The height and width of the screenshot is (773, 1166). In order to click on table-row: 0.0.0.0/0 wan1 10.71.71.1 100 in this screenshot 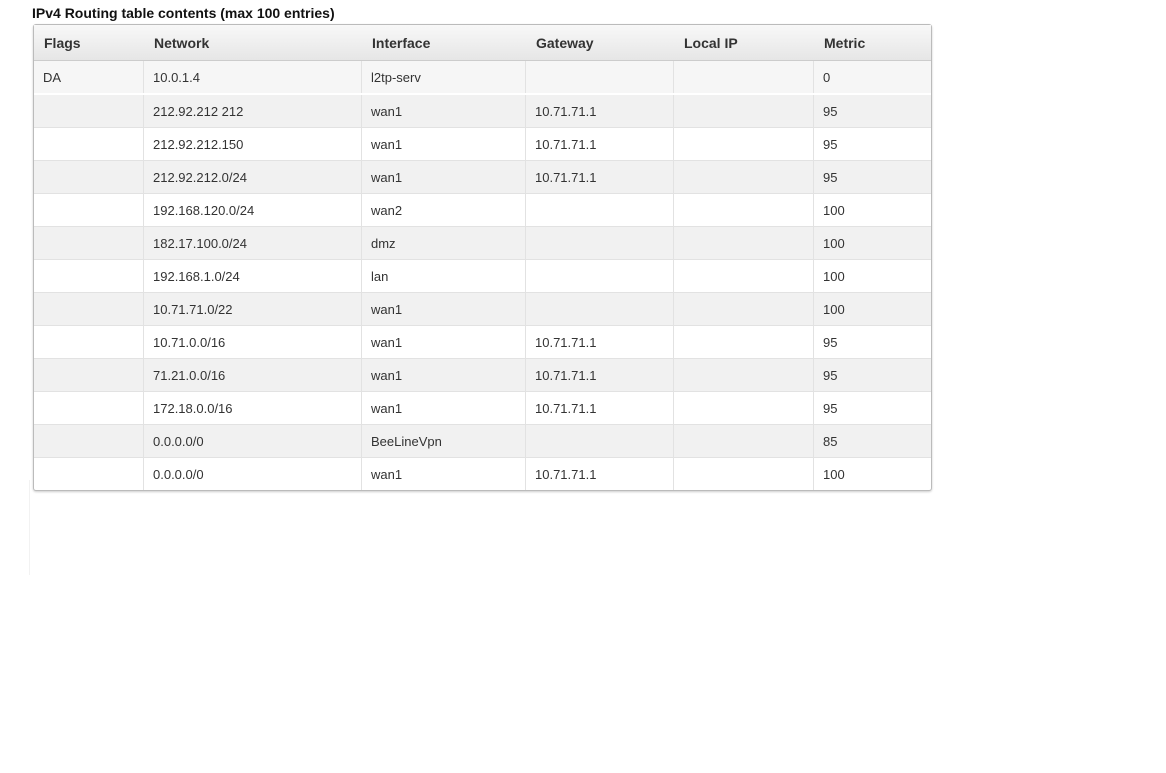, I will do `click(482, 474)`.